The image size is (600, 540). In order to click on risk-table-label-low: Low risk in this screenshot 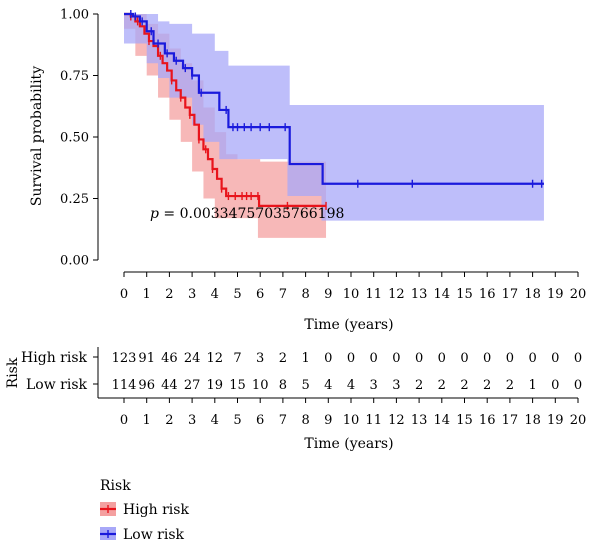, I will do `click(57, 385)`.